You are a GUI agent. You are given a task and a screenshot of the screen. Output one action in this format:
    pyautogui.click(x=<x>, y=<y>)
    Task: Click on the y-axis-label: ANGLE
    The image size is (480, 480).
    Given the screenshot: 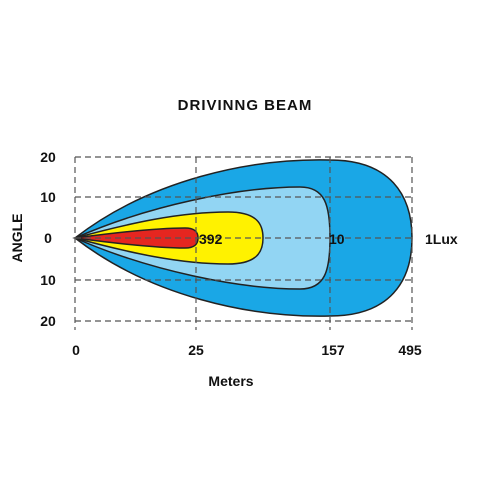 What is the action you would take?
    pyautogui.click(x=17, y=238)
    